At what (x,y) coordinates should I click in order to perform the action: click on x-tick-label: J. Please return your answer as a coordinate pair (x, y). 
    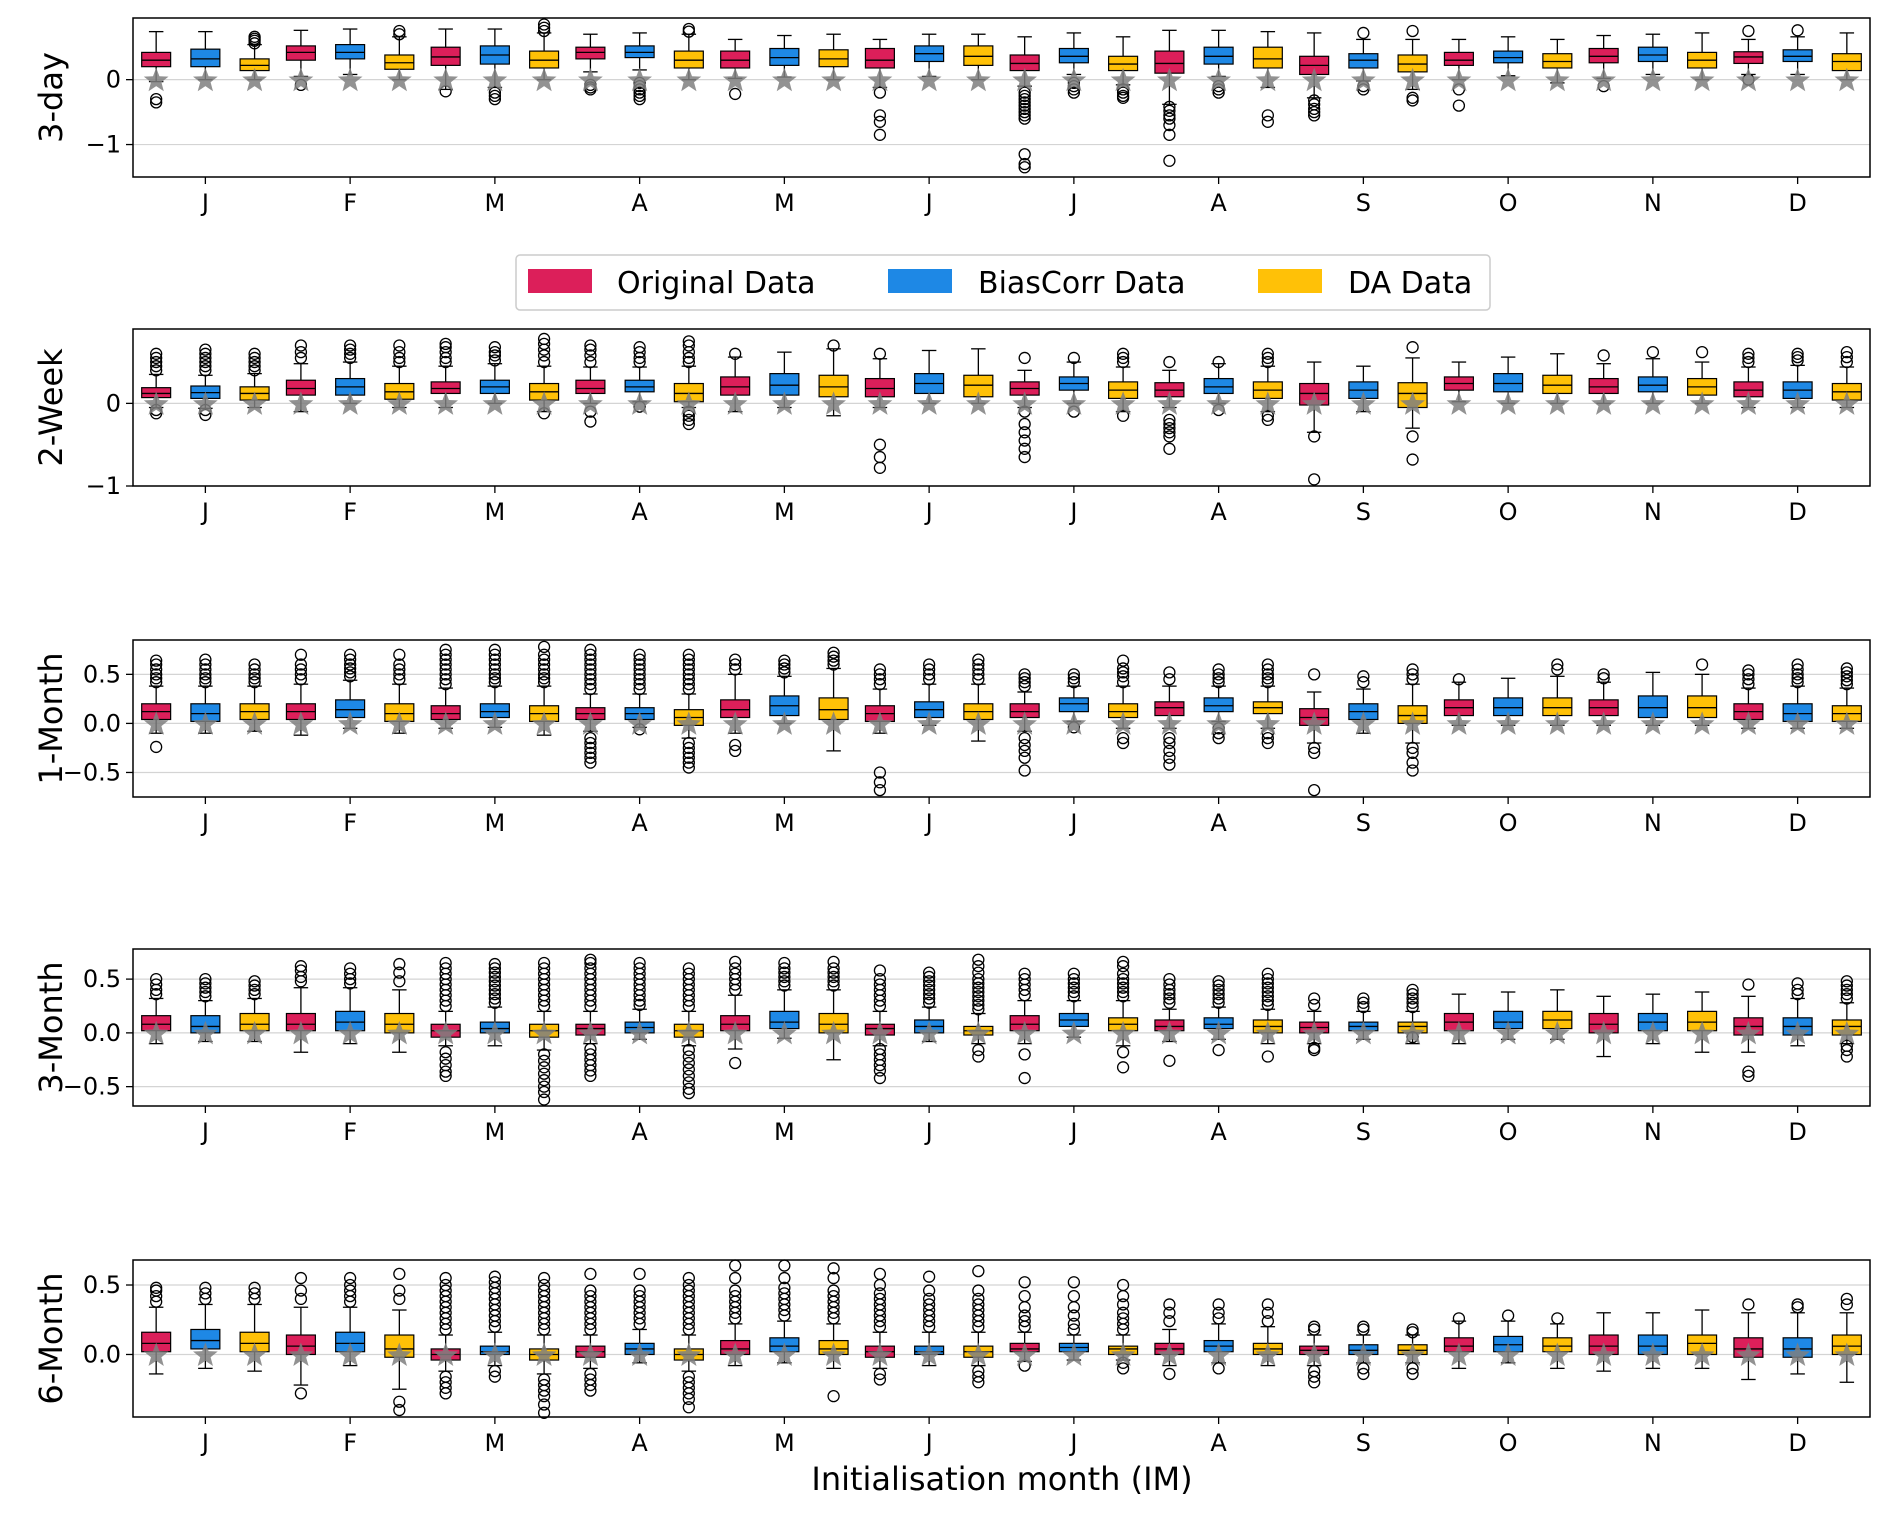
    Looking at the image, I should click on (928, 823).